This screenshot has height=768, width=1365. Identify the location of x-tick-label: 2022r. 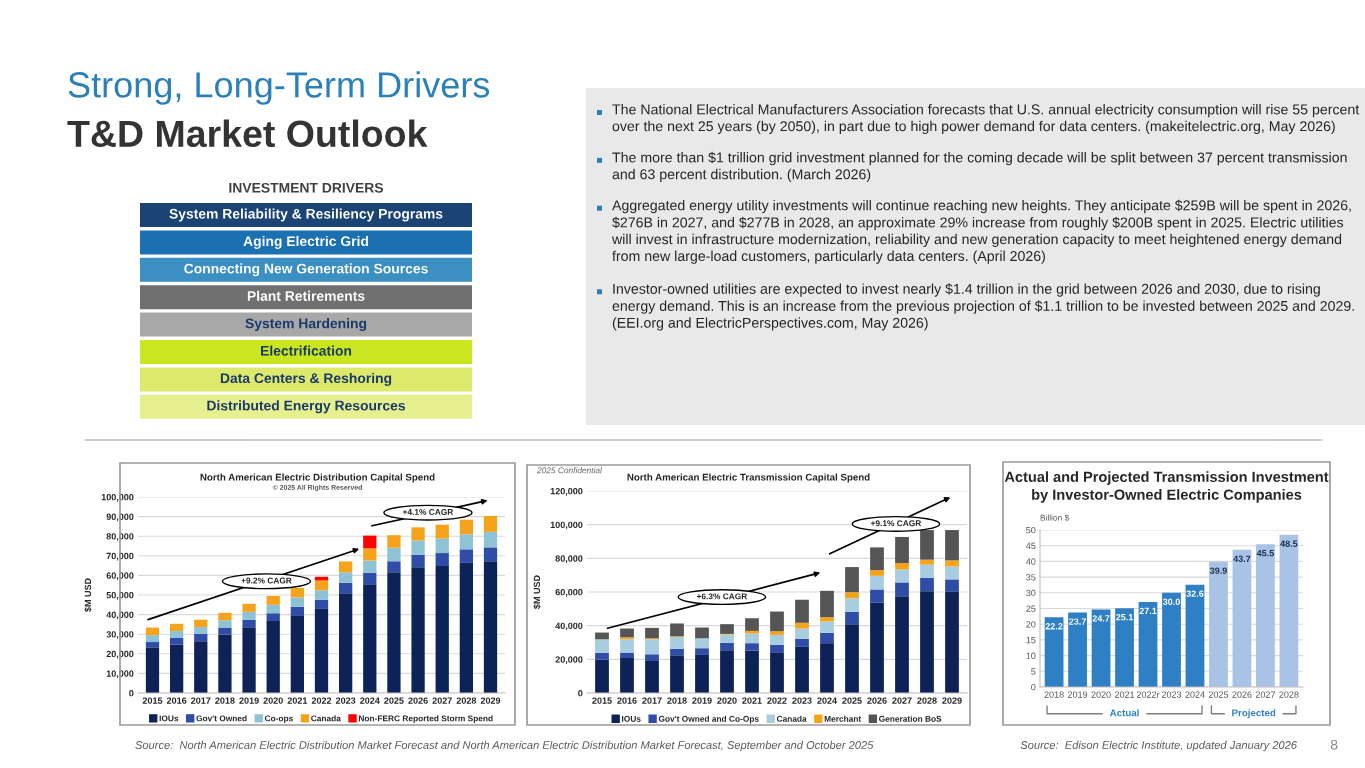
(1148, 694).